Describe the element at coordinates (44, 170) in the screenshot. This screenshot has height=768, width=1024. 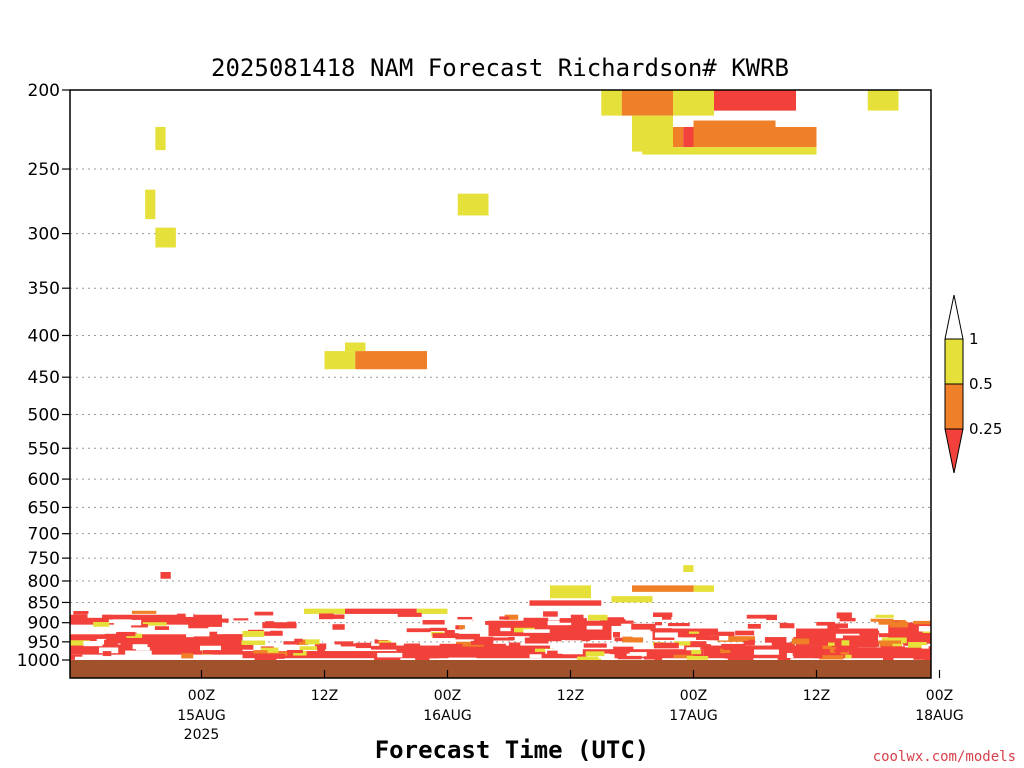
I see `y-tick-label: 250` at that location.